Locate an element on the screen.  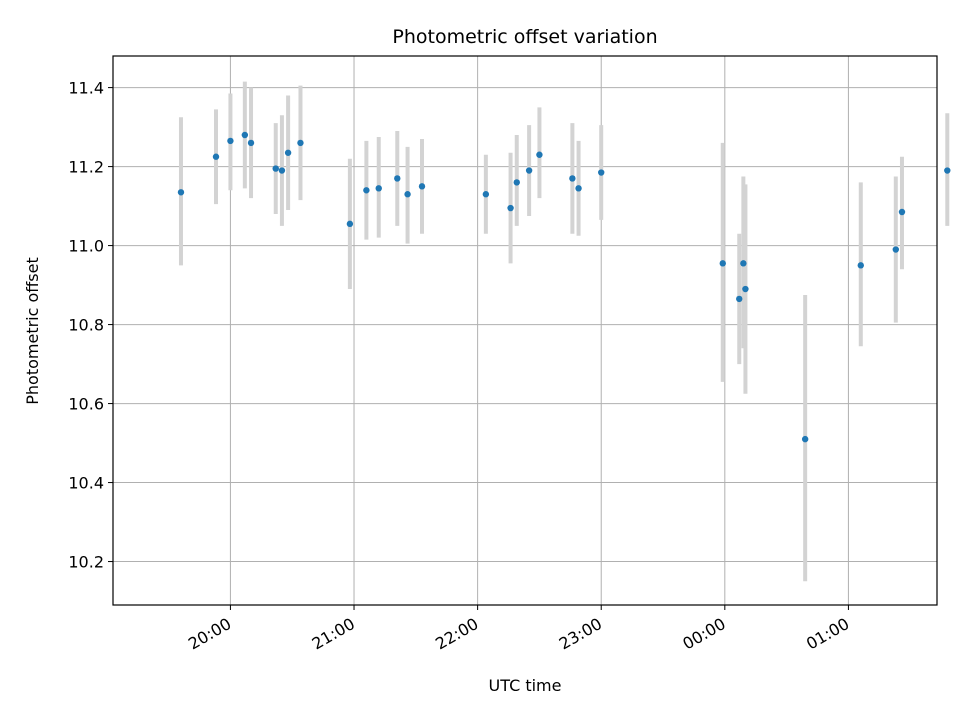
x-tick-label: 01:00 is located at coordinates (827, 634).